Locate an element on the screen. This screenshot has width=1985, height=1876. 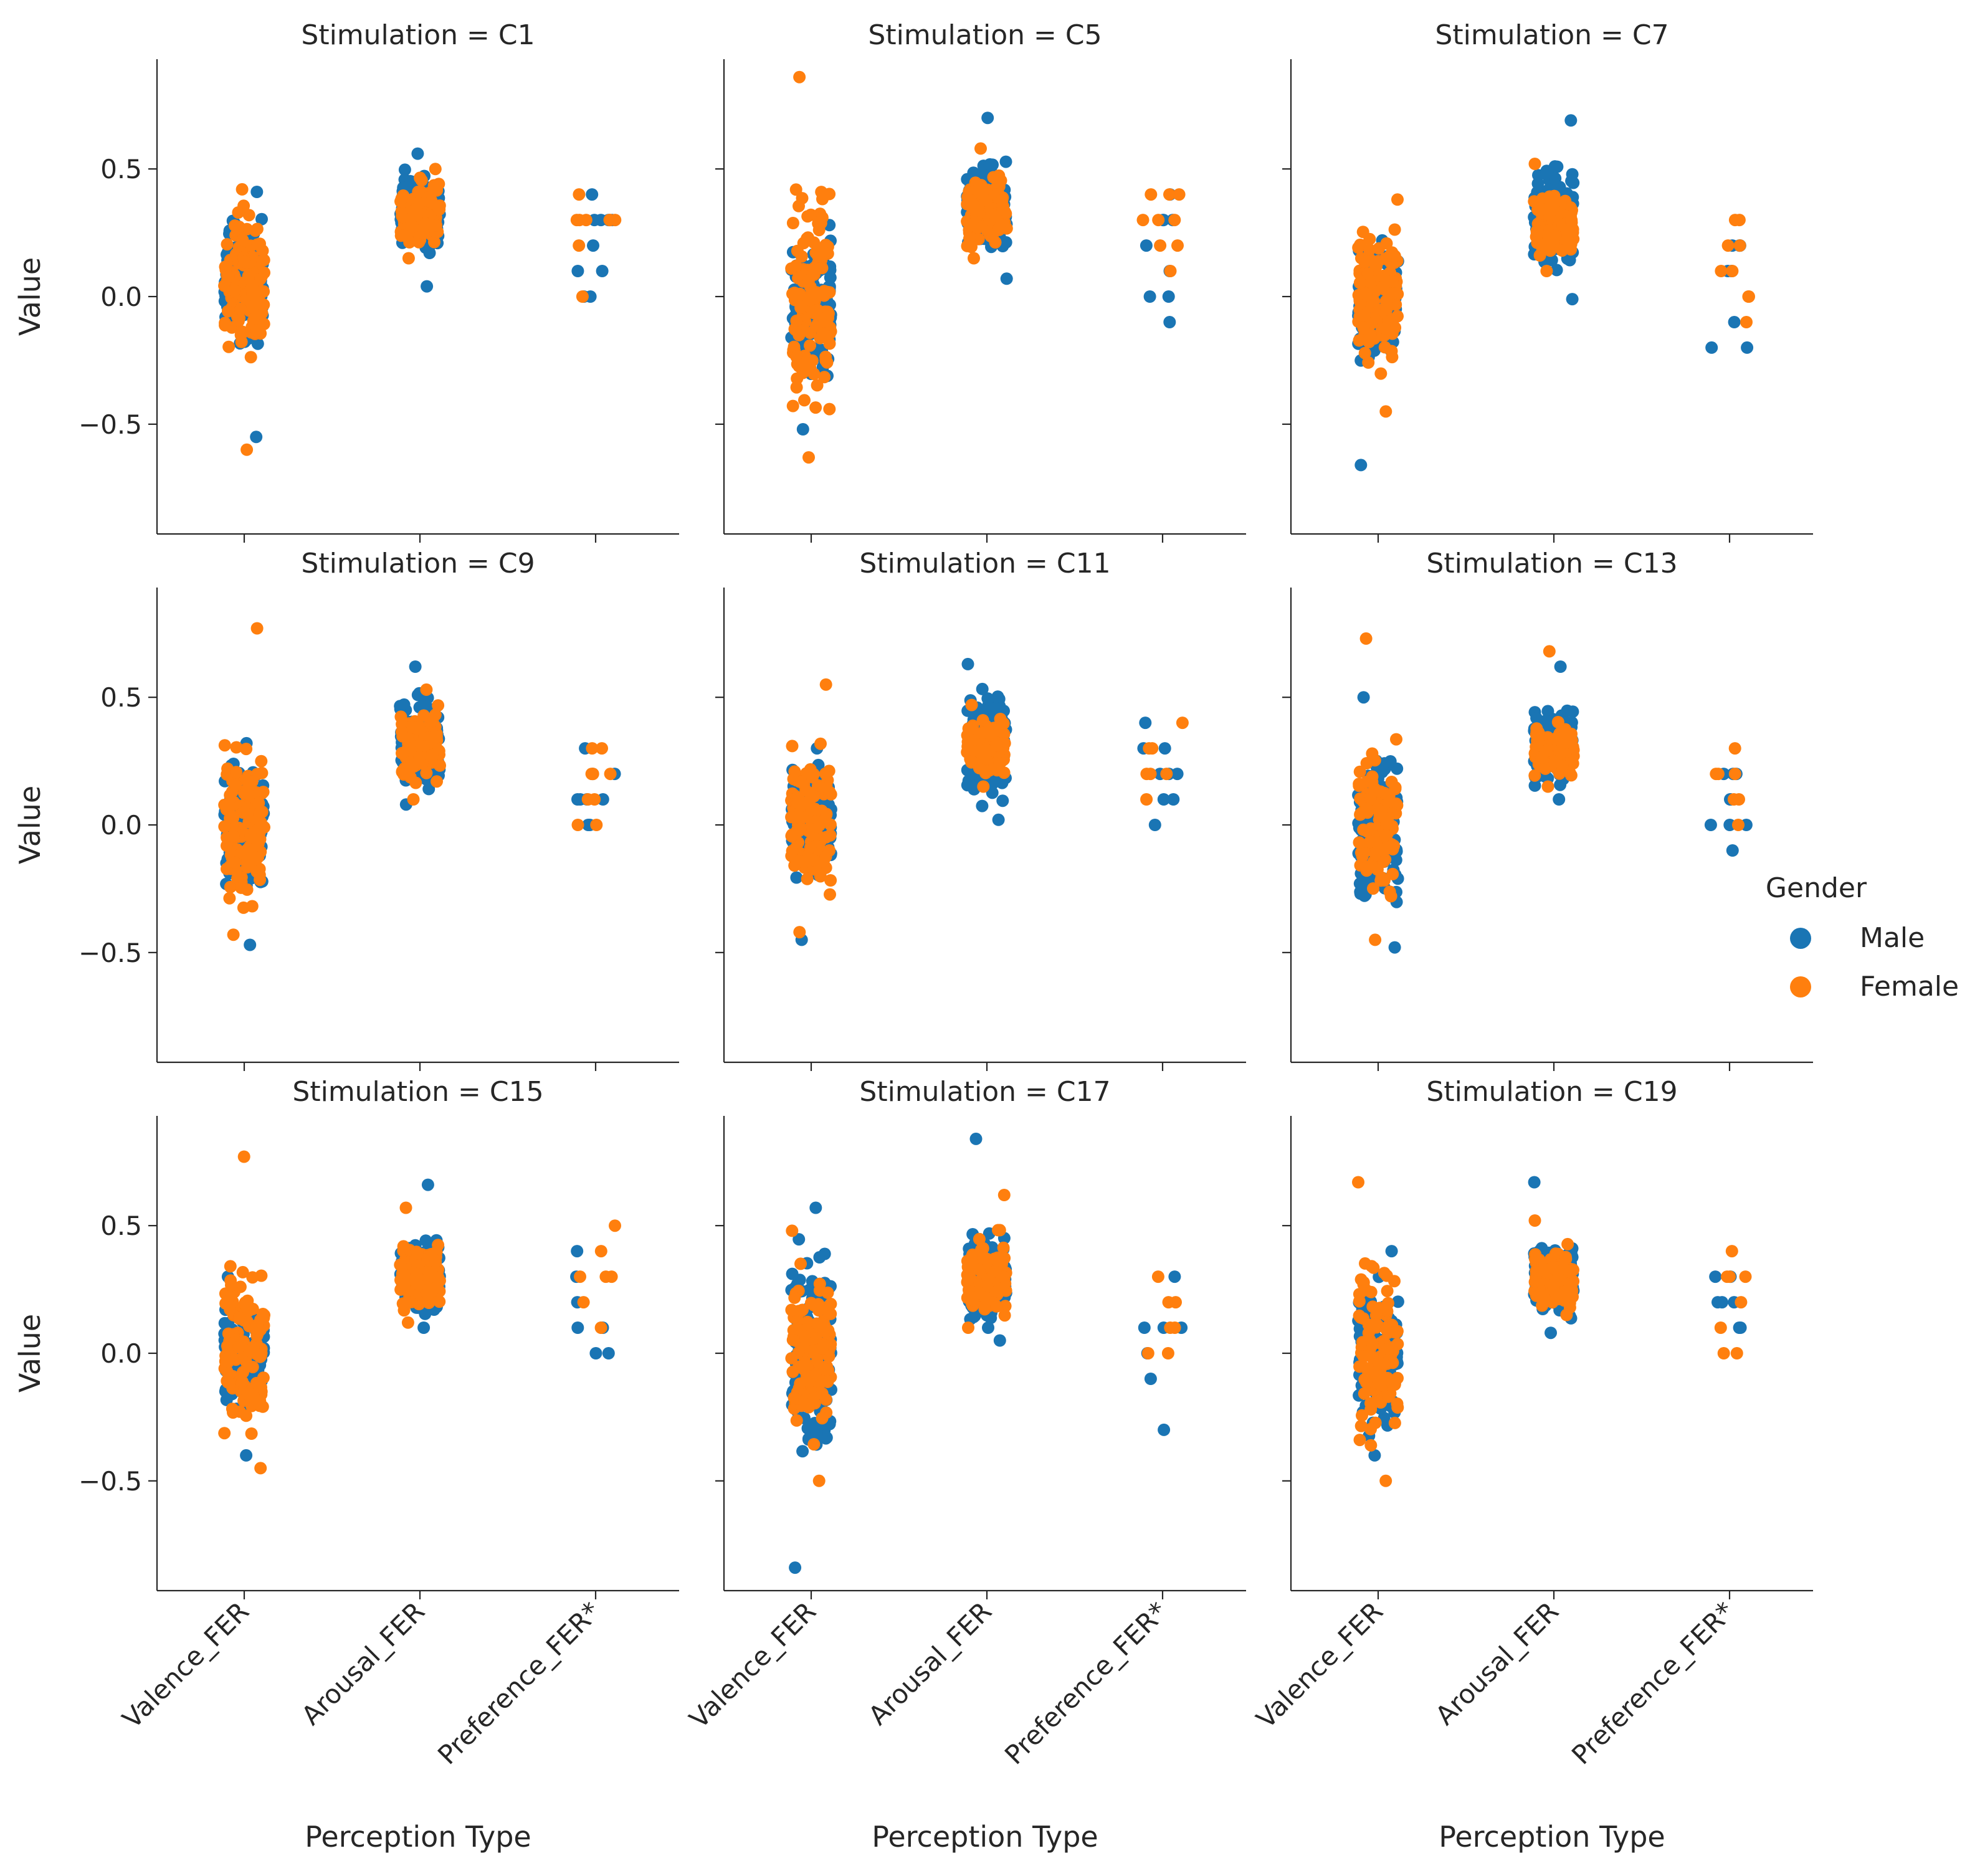
x-tick-label: Valence_FER is located at coordinates (752, 1665).